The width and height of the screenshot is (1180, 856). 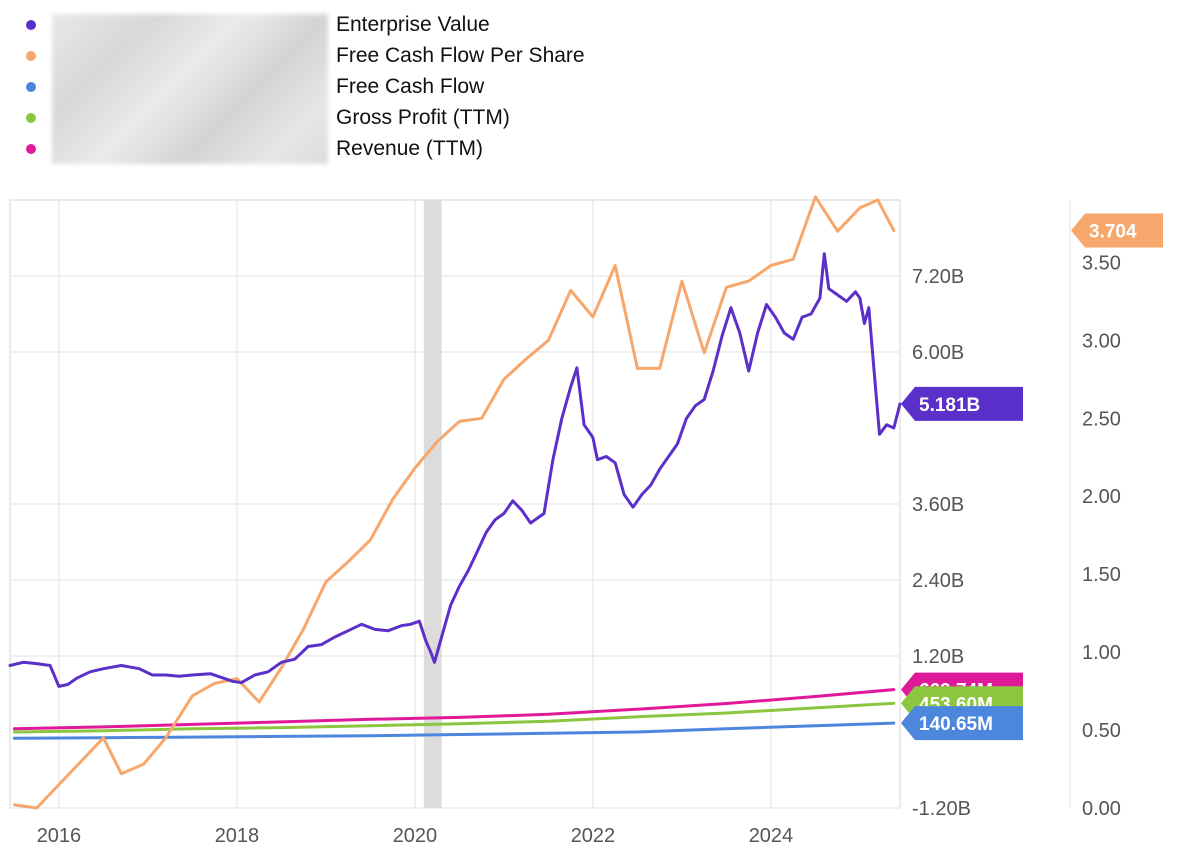 I want to click on x-tick-label: 2018, so click(x=237, y=836).